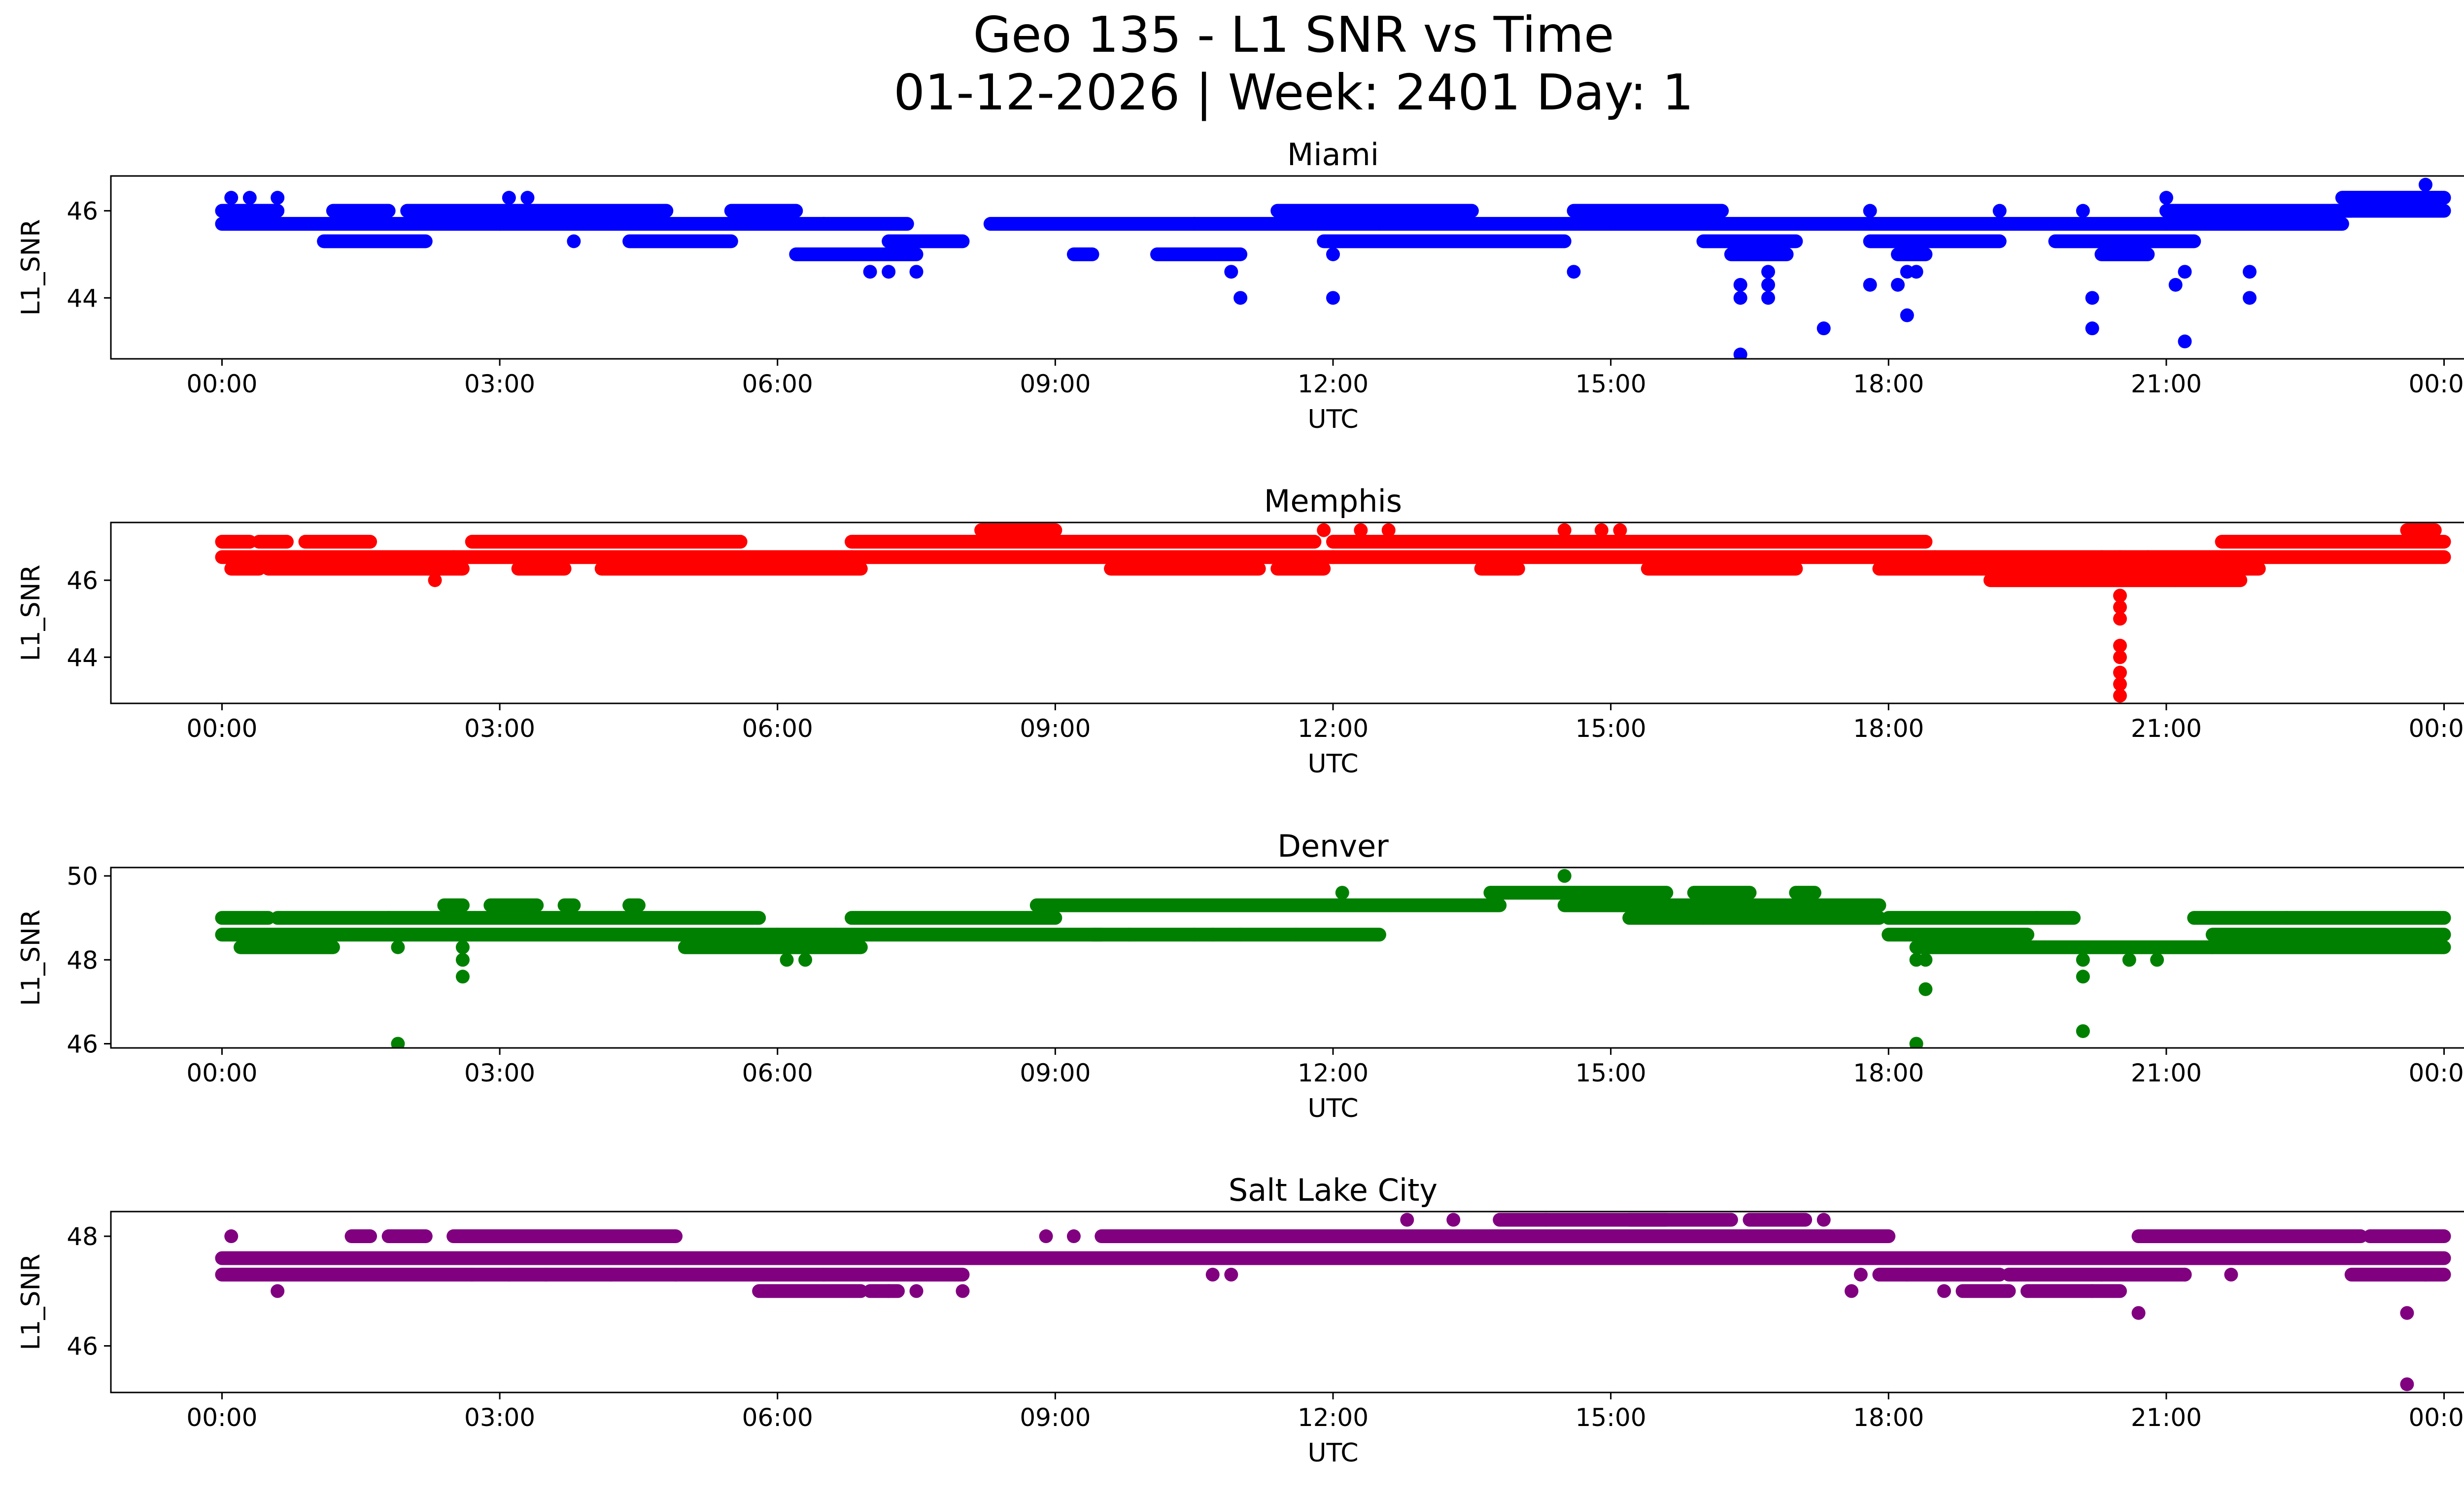 The image size is (2464, 1495). What do you see at coordinates (1333, 155) in the screenshot?
I see `subplot-title: Miami` at bounding box center [1333, 155].